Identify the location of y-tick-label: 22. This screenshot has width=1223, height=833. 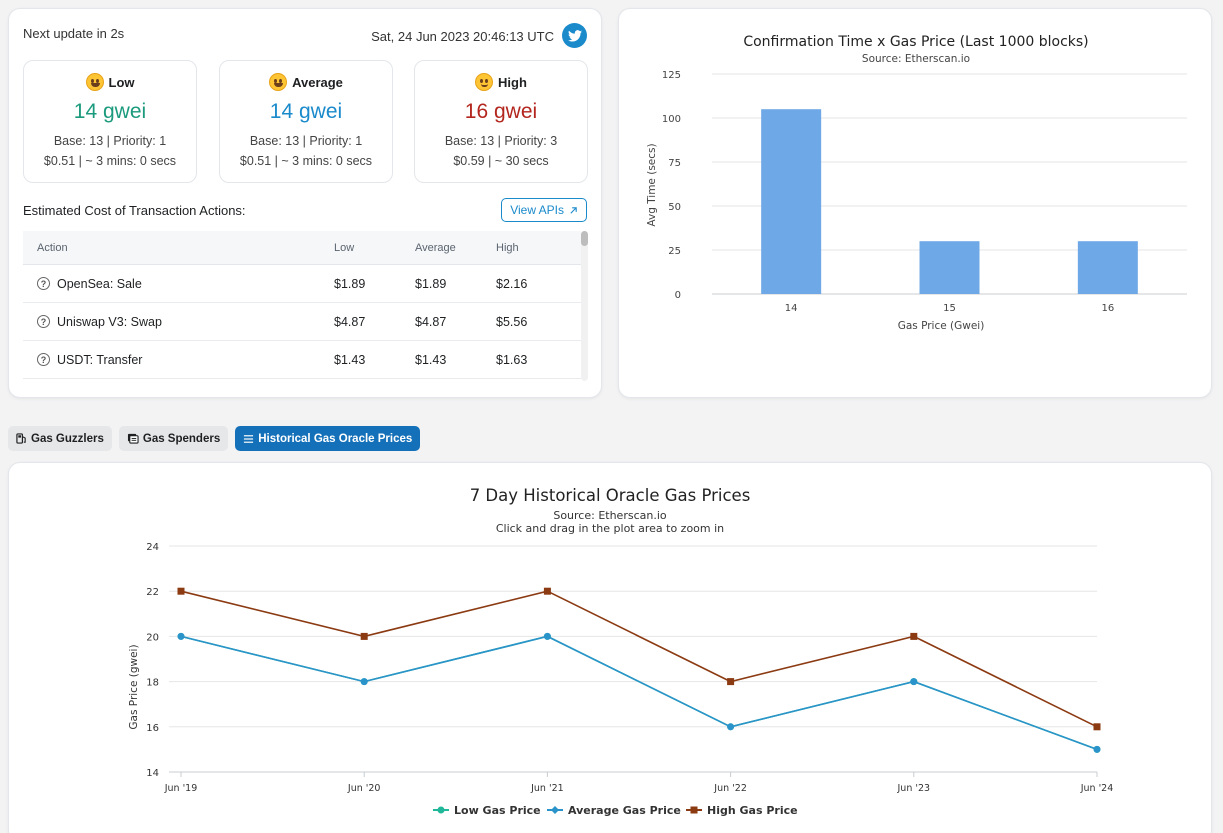
(152, 592).